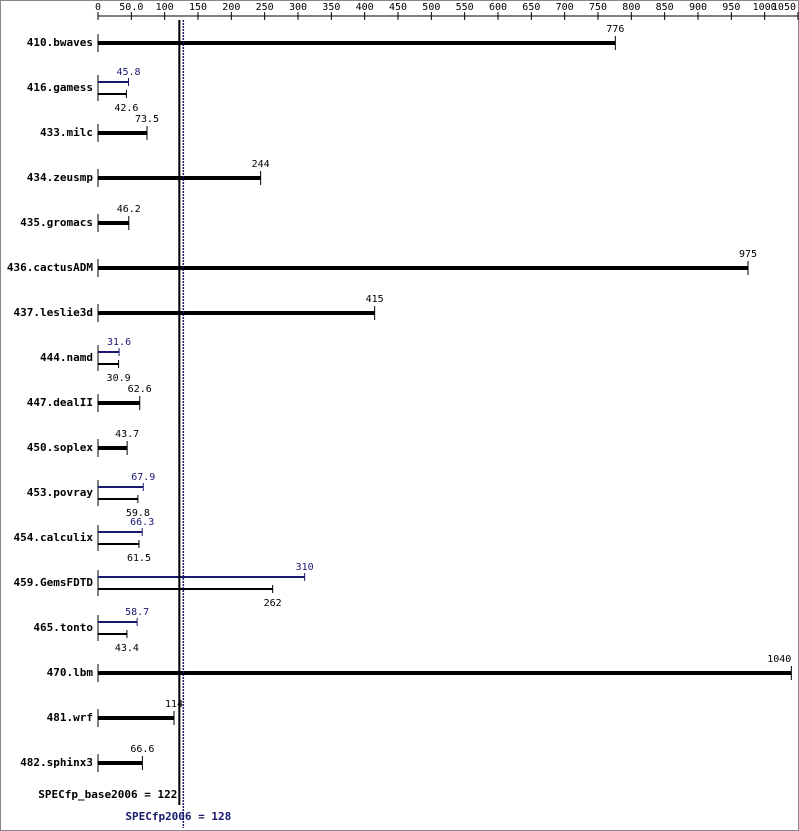 The width and height of the screenshot is (799, 831). Describe the element at coordinates (431, 7) in the screenshot. I see `x-tick-label: 500` at that location.